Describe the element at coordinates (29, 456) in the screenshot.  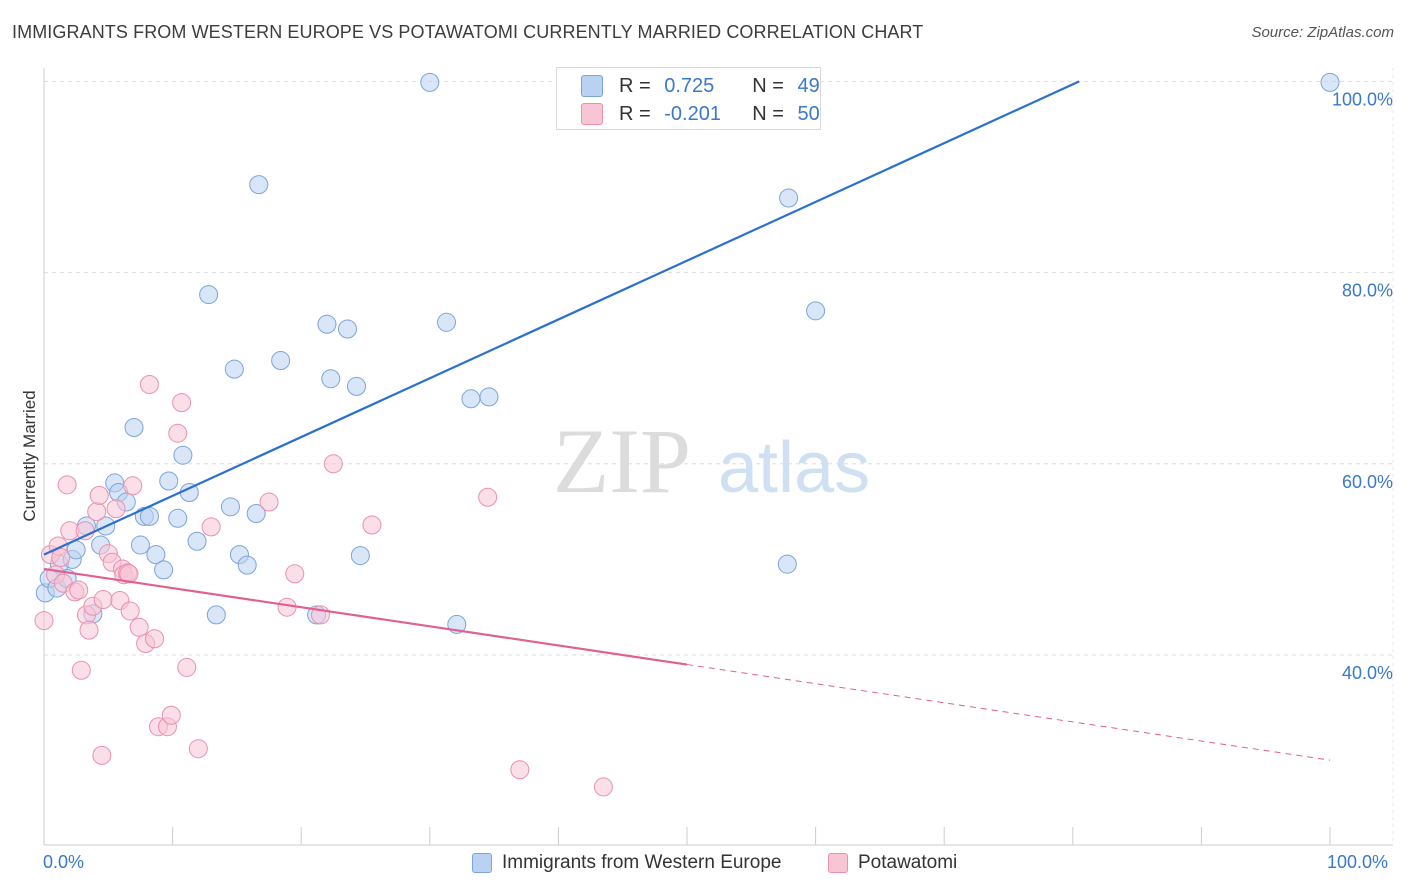
I see `y-axis-label: Currently Married` at that location.